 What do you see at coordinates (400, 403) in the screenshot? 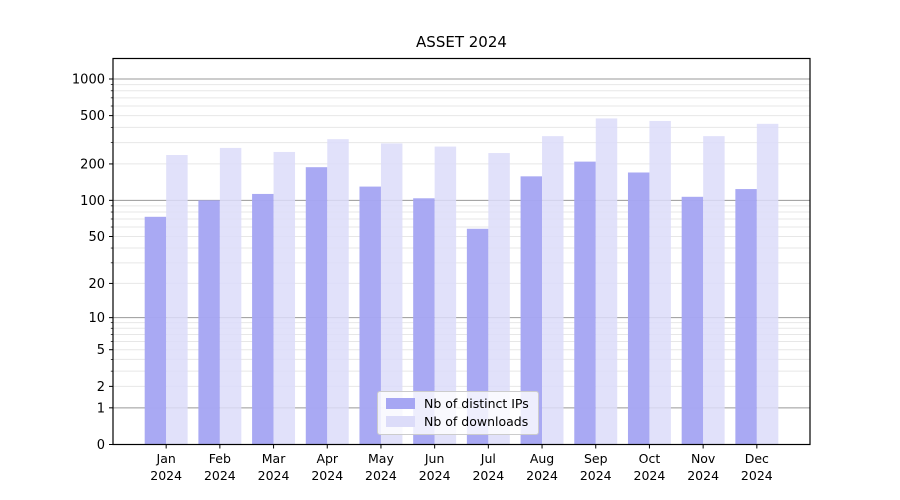
I see `legend-swatch-distinct-ips` at bounding box center [400, 403].